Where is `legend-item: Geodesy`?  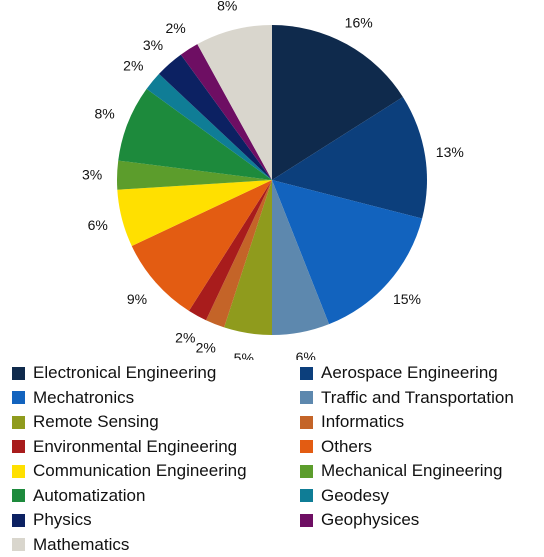 legend-item: Geodesy is located at coordinates (416, 496).